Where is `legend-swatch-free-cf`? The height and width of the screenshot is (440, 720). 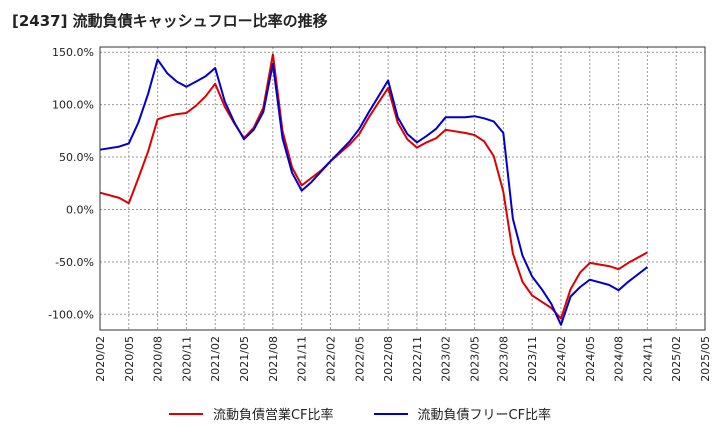 legend-swatch-free-cf is located at coordinates (390, 413).